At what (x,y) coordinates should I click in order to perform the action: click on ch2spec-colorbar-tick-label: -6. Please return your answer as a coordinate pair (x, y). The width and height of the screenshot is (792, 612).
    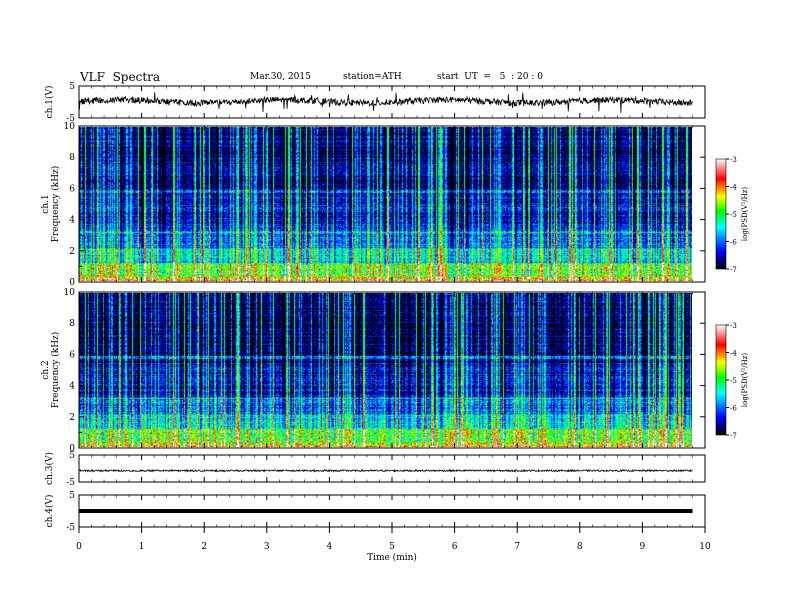
    Looking at the image, I should click on (733, 409).